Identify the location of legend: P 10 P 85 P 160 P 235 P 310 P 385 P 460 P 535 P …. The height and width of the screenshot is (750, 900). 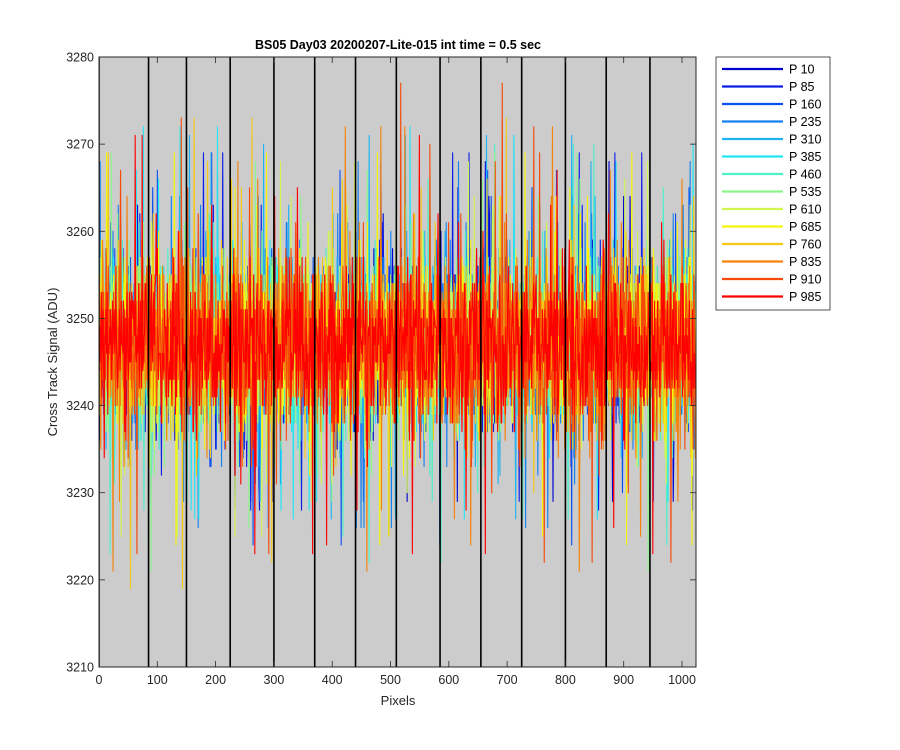
(773, 183).